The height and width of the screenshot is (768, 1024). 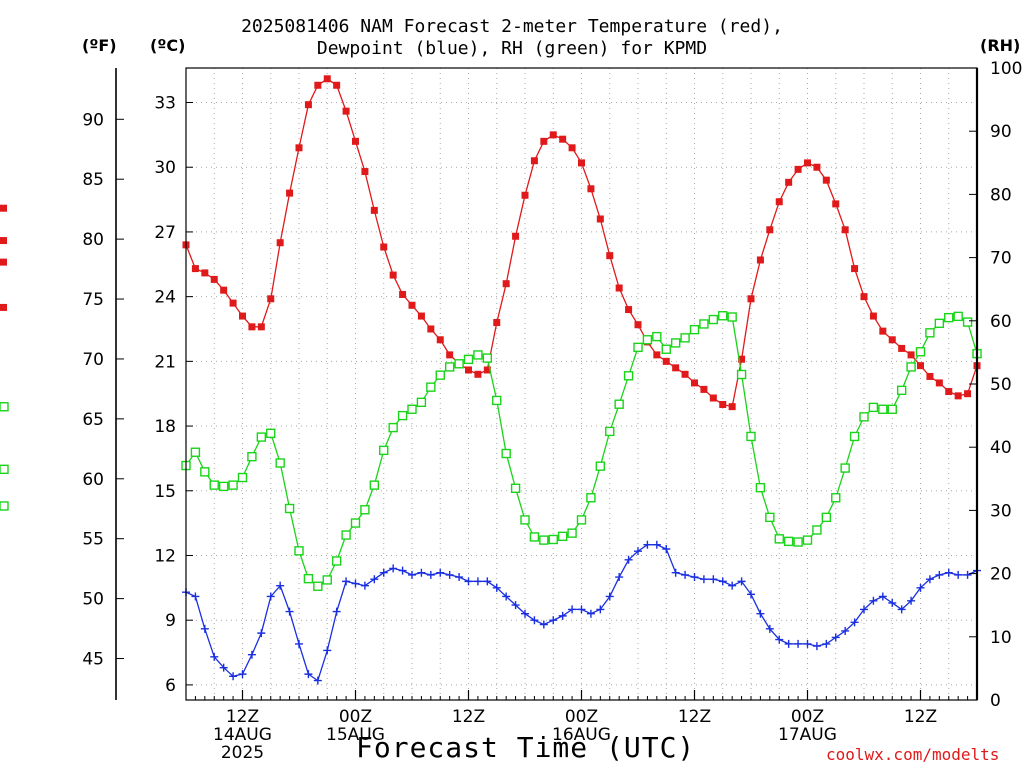 I want to click on x-tick-label: 16AUG, so click(x=581, y=735).